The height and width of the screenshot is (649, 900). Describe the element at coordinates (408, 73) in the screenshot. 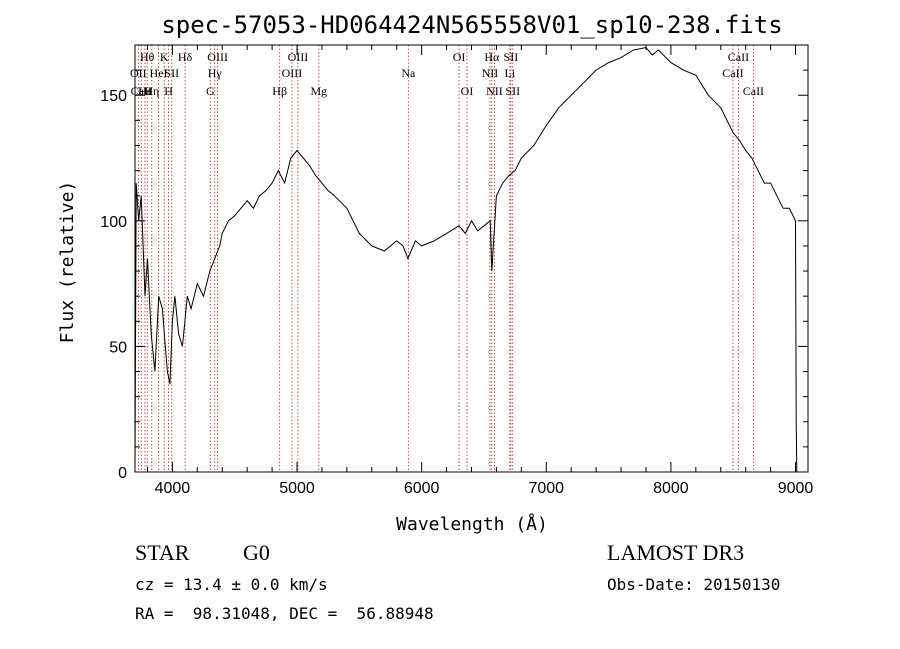

I see `spectral-line-label: Na` at that location.